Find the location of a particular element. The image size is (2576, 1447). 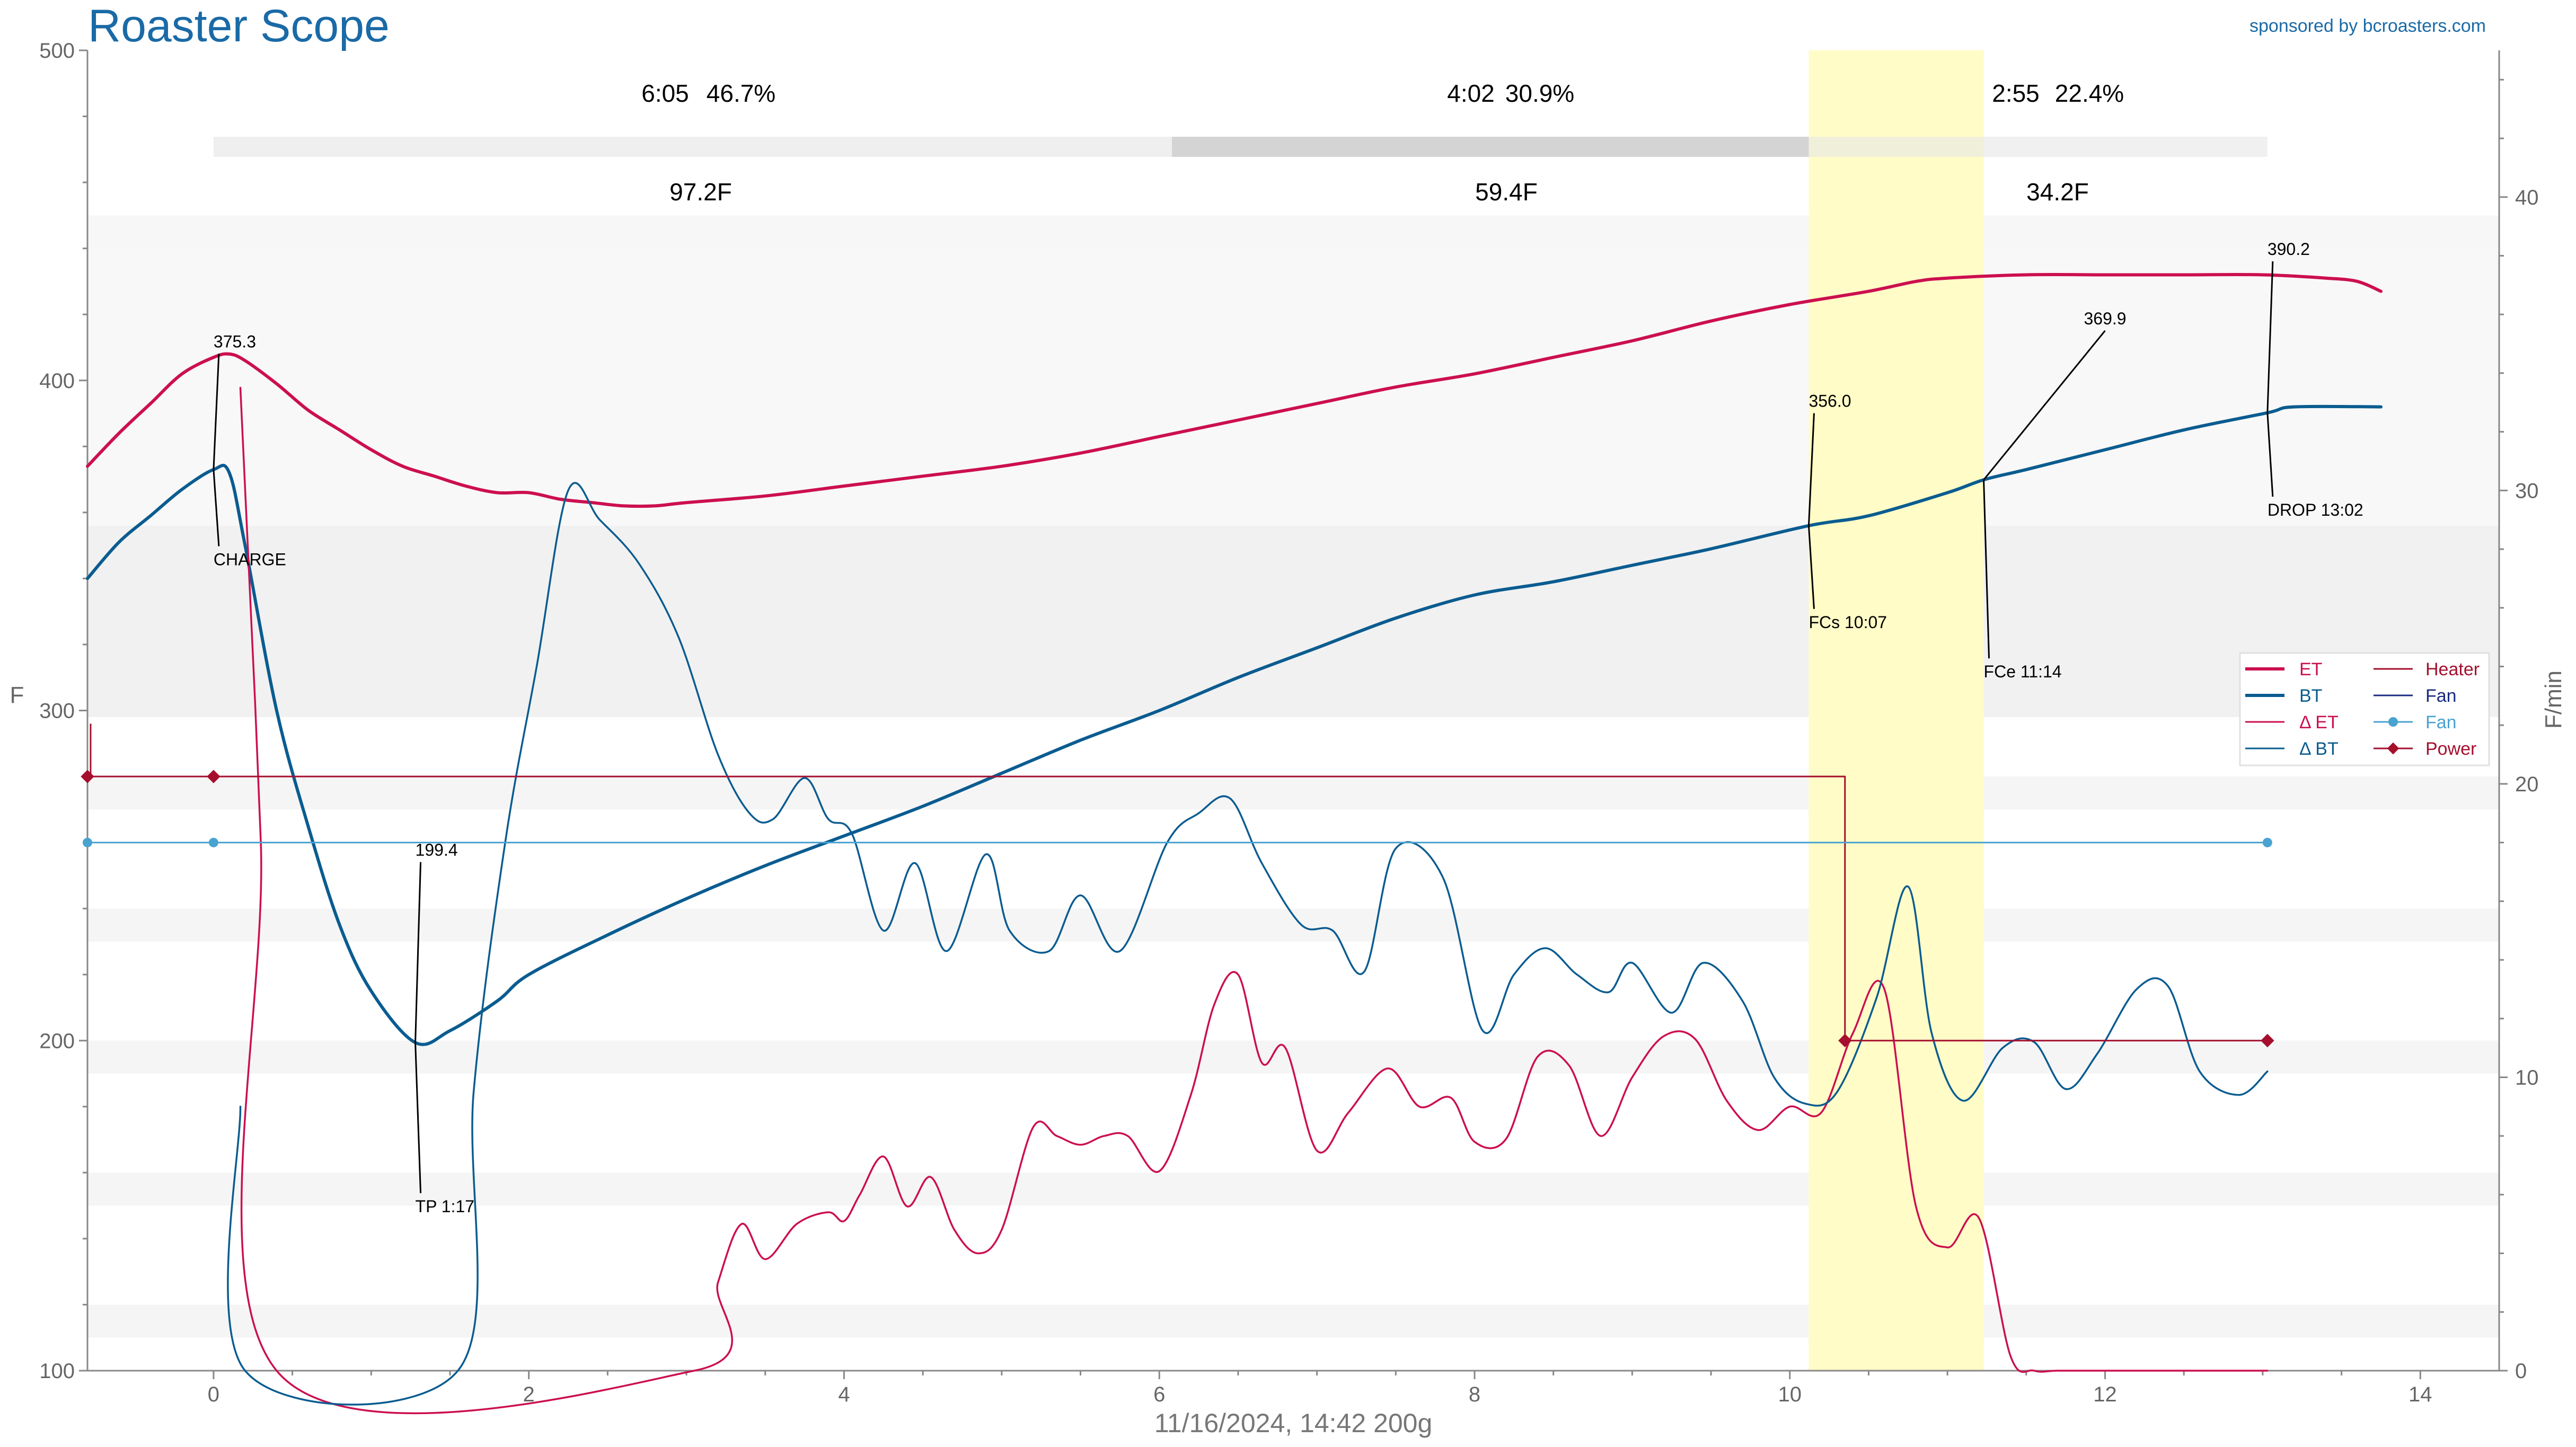

y2-tick-label: 20 is located at coordinates (2527, 785).